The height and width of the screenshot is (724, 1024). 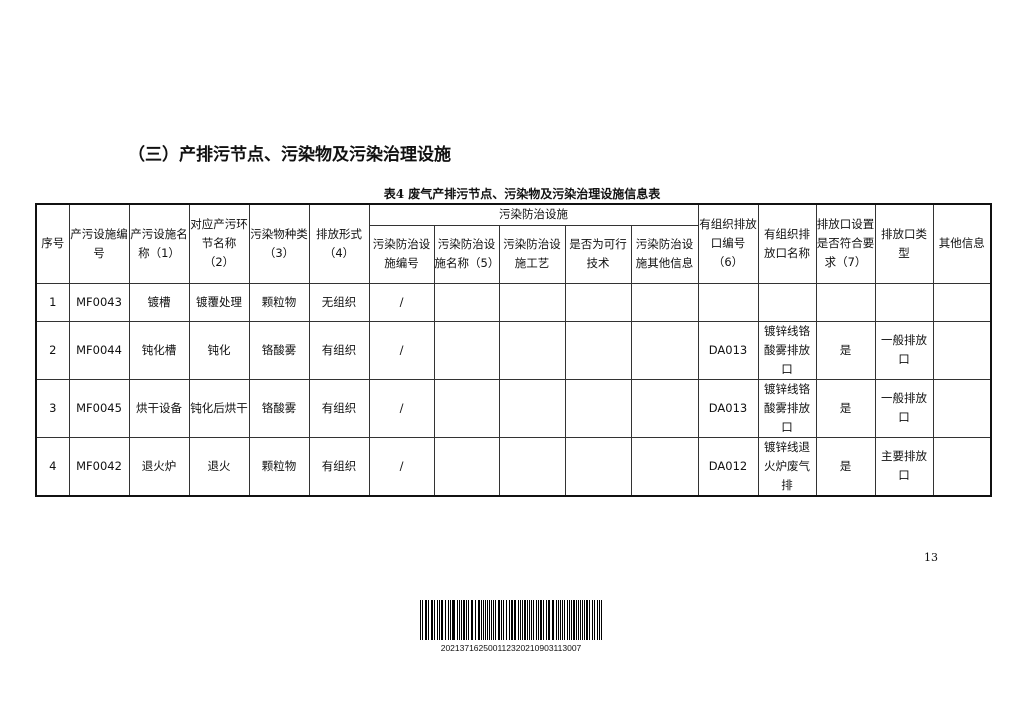 I want to click on cell-seq: 2, so click(x=52, y=350).